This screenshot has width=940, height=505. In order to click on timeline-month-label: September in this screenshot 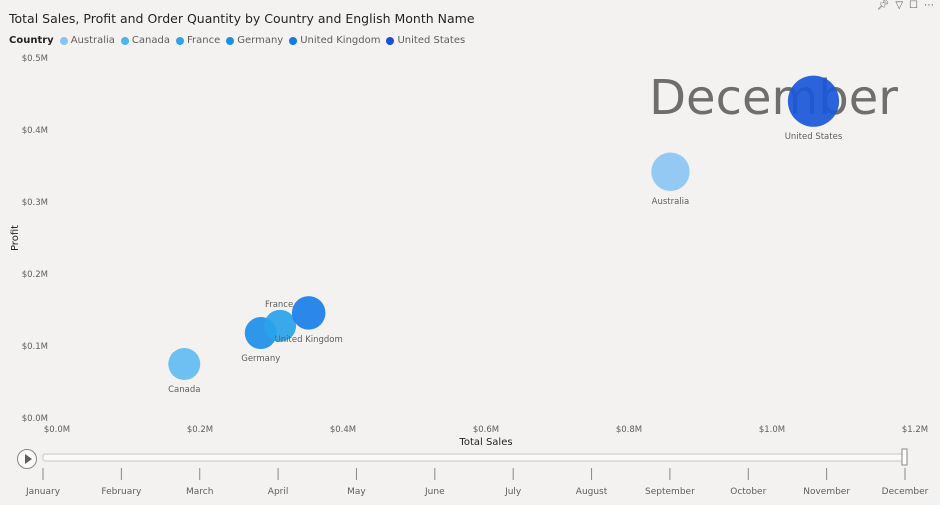, I will do `click(670, 492)`.